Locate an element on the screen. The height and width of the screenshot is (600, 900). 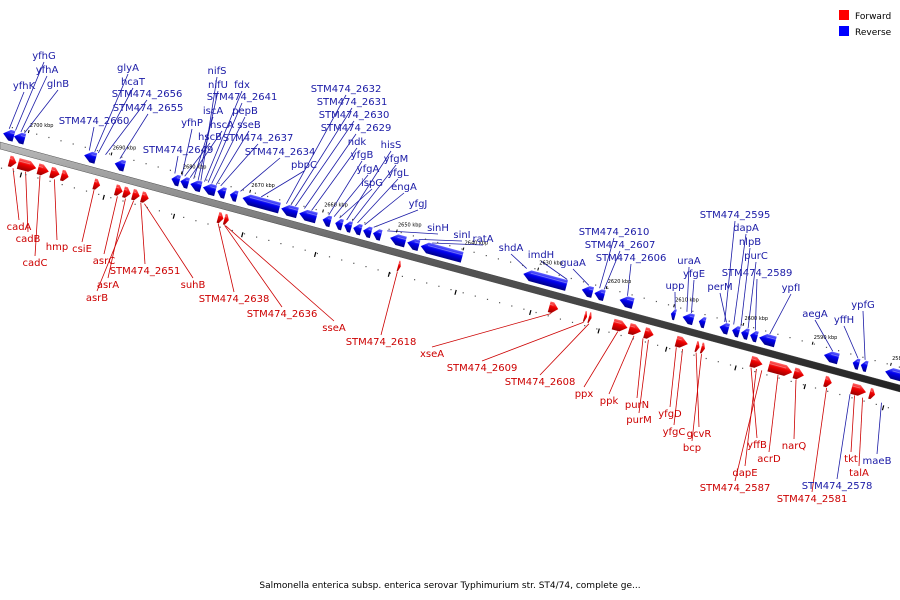
gene-label-stm474_2649: STM474_2649 is located at coordinates (178, 150).